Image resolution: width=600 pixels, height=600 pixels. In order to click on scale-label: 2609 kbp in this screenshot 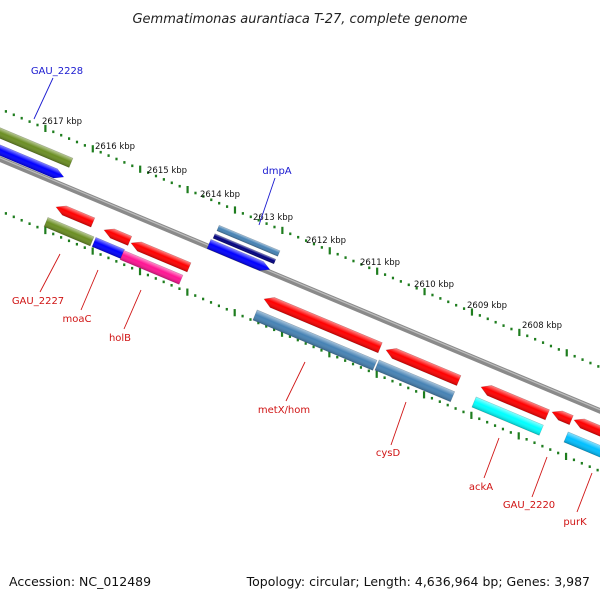, I will do `click(487, 306)`.